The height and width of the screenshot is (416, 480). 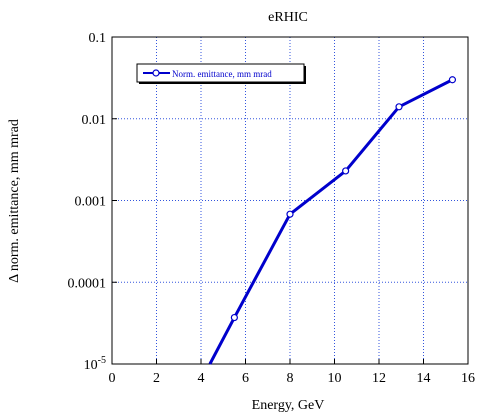 What do you see at coordinates (468, 378) in the screenshot?
I see `x-tick-label: 16` at bounding box center [468, 378].